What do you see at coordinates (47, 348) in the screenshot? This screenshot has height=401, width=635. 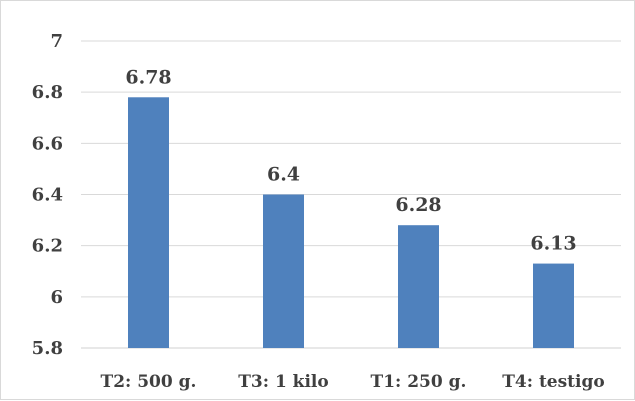 I see `y-tick-label: 5.8` at bounding box center [47, 348].